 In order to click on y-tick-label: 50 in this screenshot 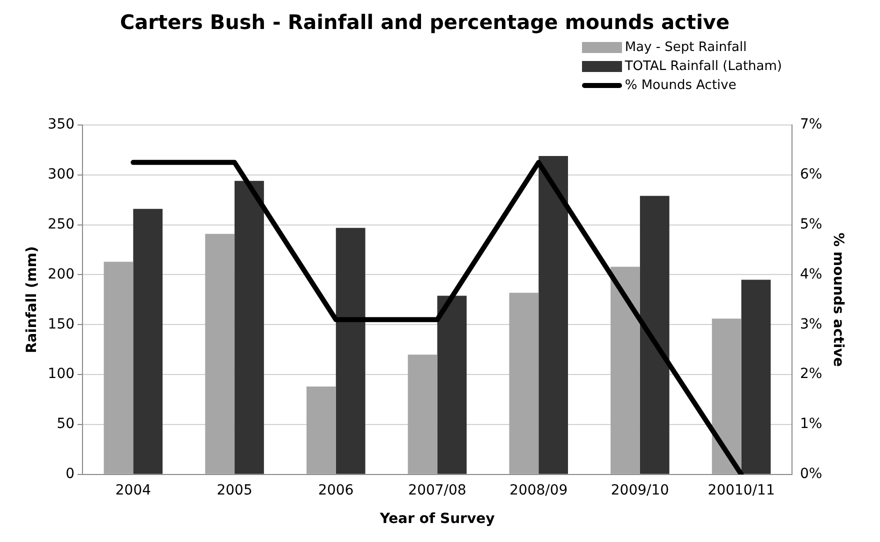, I will do `click(65, 424)`.